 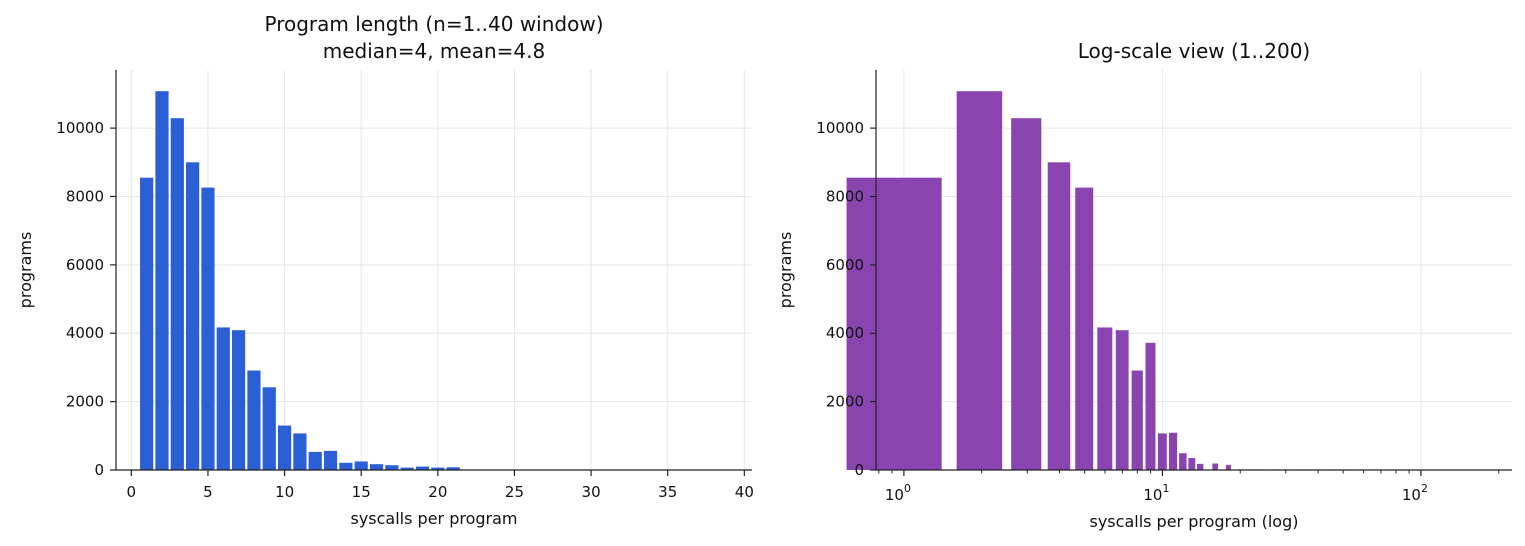 What do you see at coordinates (1156, 493) in the screenshot?
I see `x-tick-label: 10¹` at bounding box center [1156, 493].